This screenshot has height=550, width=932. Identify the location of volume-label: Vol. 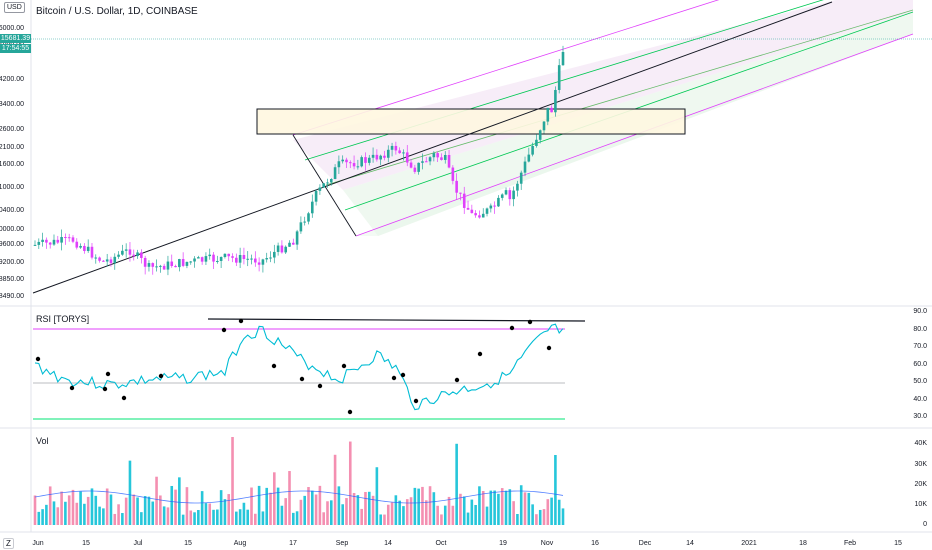
(42, 441).